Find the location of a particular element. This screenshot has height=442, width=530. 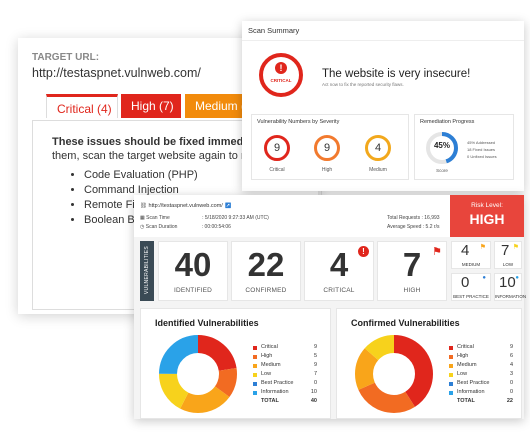

best-practice-counter: 0 ● BEST PRACTICE is located at coordinates (471, 287).